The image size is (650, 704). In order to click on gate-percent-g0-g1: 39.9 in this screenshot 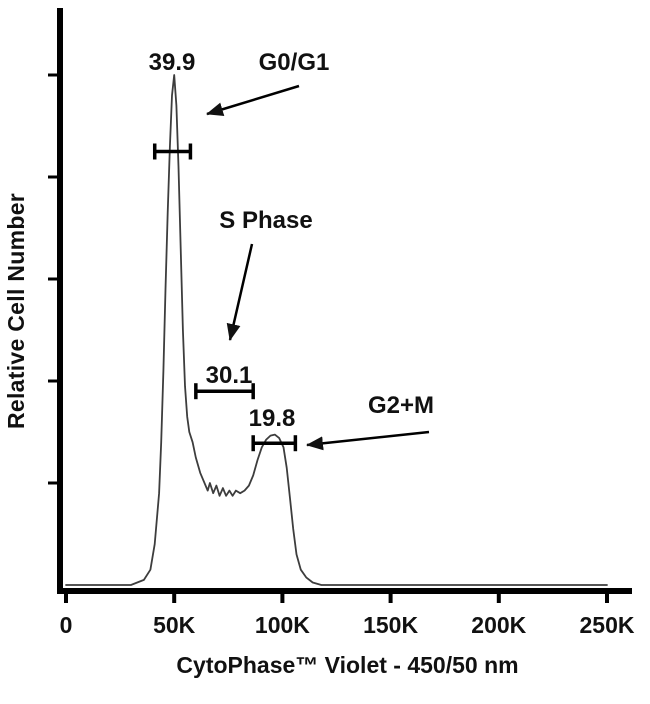, I will do `click(172, 62)`.